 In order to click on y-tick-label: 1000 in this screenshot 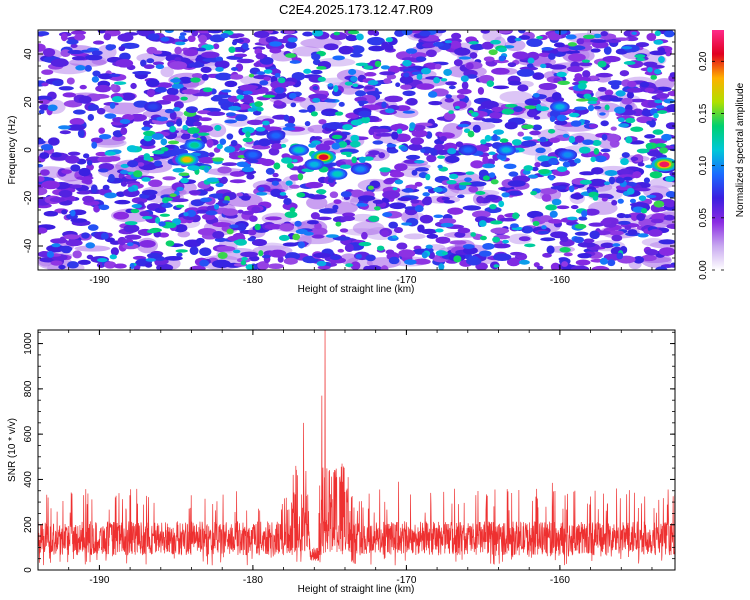, I will do `click(28, 343)`.